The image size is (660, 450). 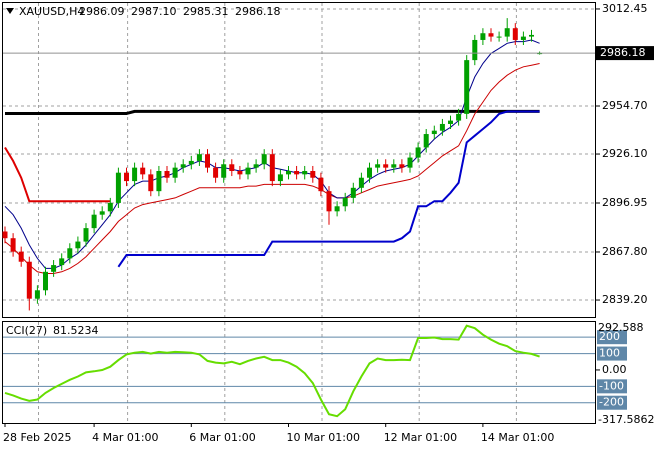 I want to click on y-tick-label: 0.00, so click(x=614, y=369).